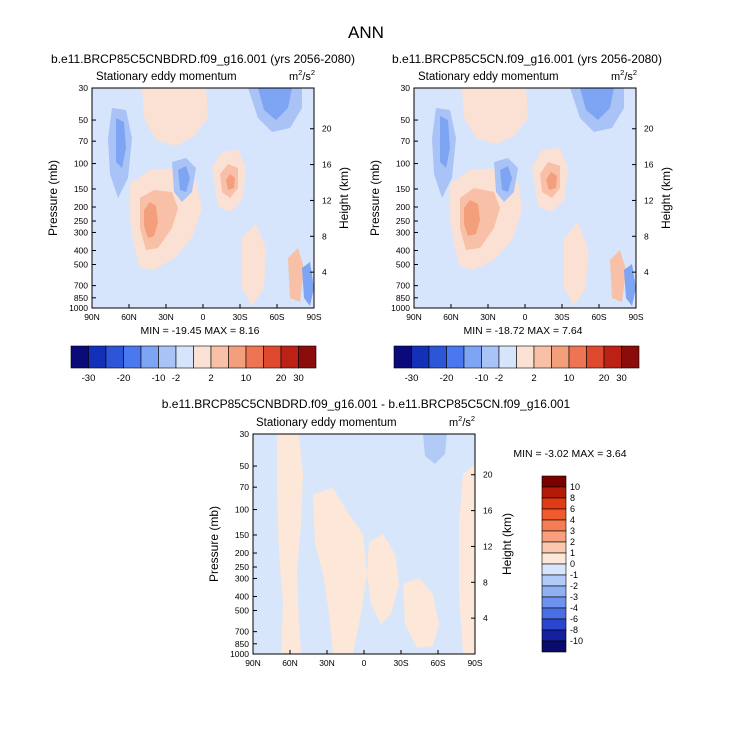 The width and height of the screenshot is (733, 751). What do you see at coordinates (375, 198) in the screenshot?
I see `panel-2-ylabel: Pressure (mb)` at bounding box center [375, 198].